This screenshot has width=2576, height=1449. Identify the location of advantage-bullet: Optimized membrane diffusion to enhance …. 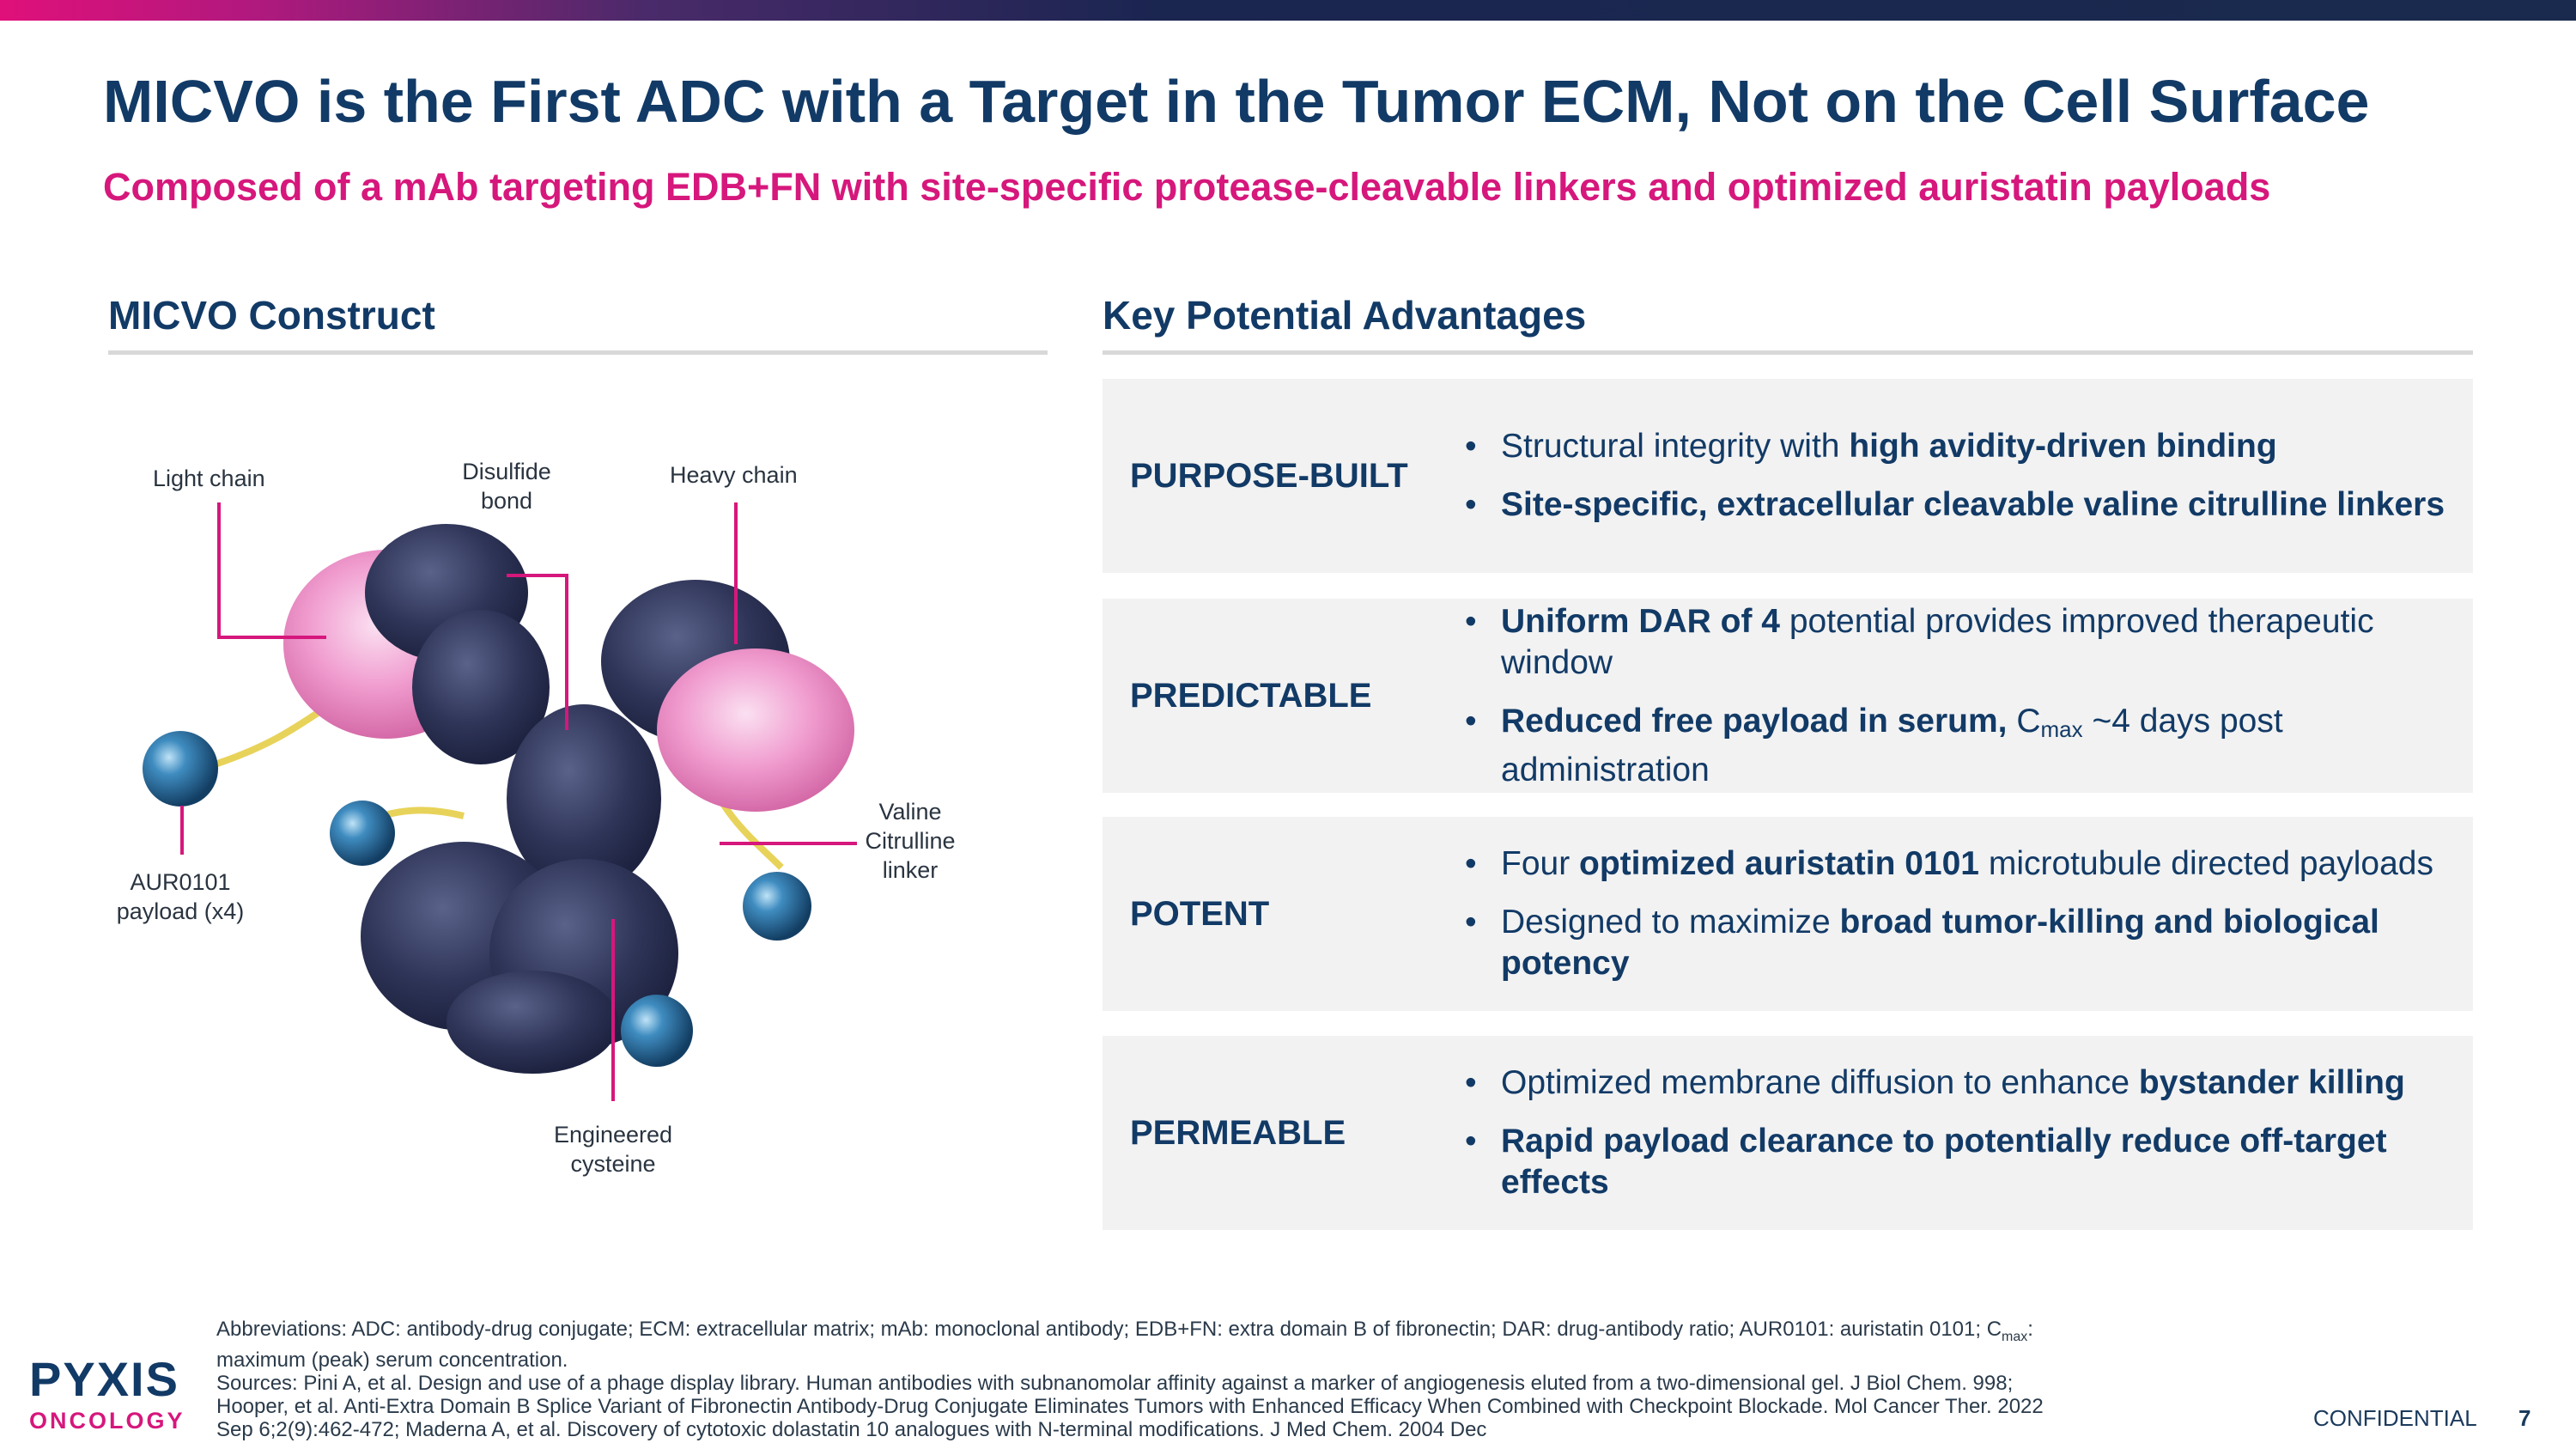
(1959, 1083).